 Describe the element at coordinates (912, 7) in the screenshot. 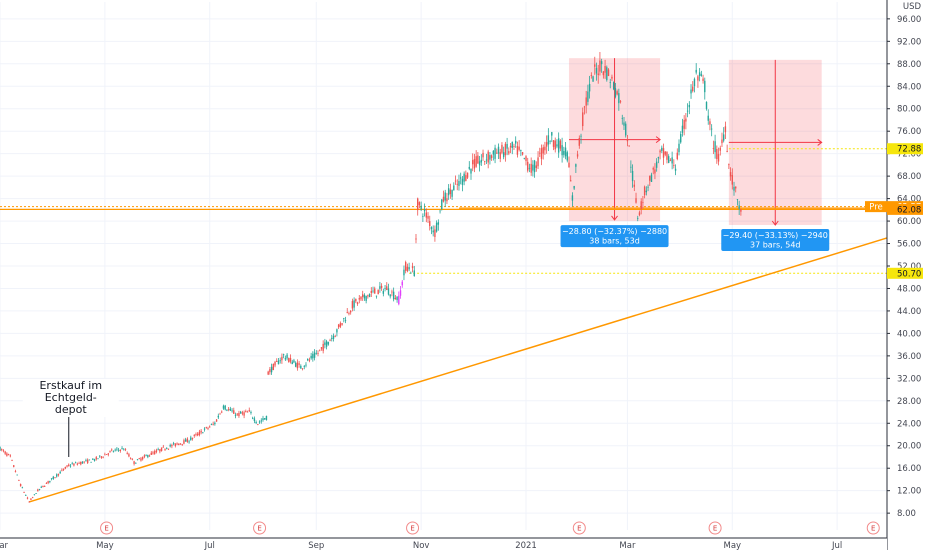

I see `currency-label: USD` at that location.